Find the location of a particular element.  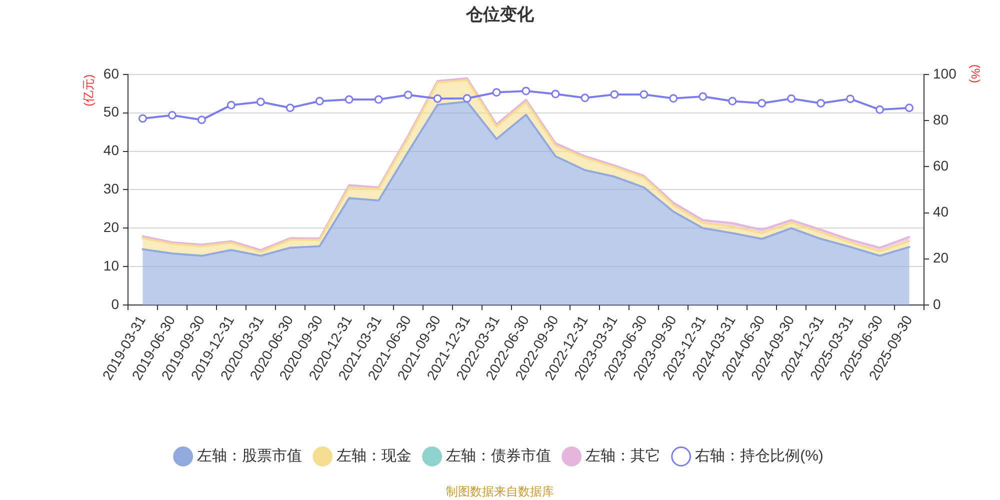

chart-title: 仓位变化 is located at coordinates (500, 14).